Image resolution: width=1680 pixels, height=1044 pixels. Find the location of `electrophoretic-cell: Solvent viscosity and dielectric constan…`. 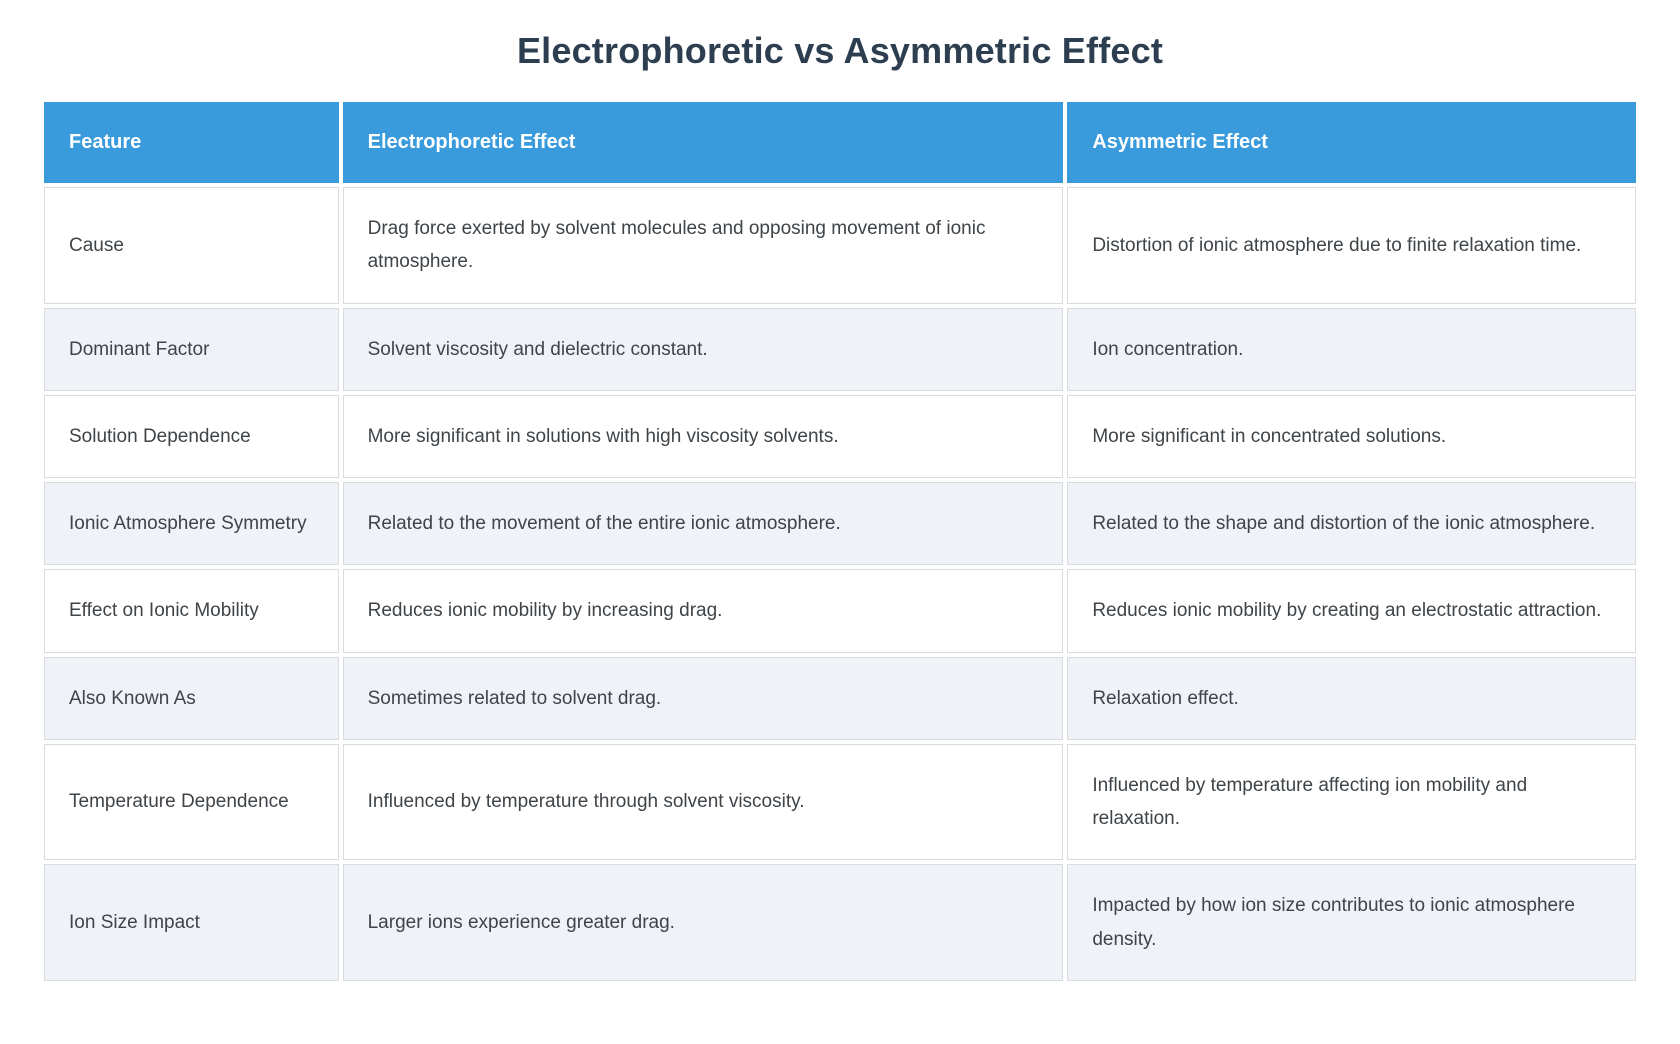

electrophoretic-cell: Solvent viscosity and dielectric constan… is located at coordinates (703, 349).